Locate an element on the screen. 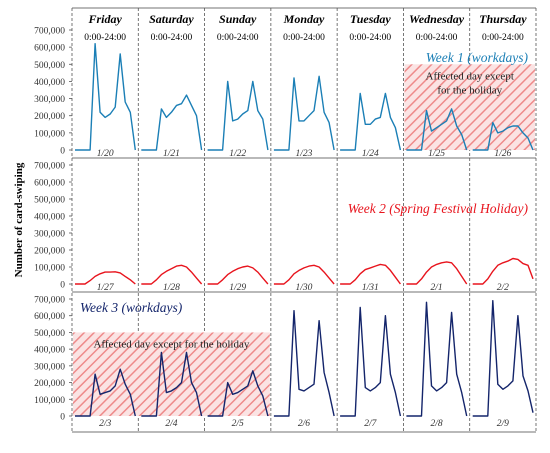 The height and width of the screenshot is (453, 550). week-label: Week 3 (workdays) is located at coordinates (131, 307).